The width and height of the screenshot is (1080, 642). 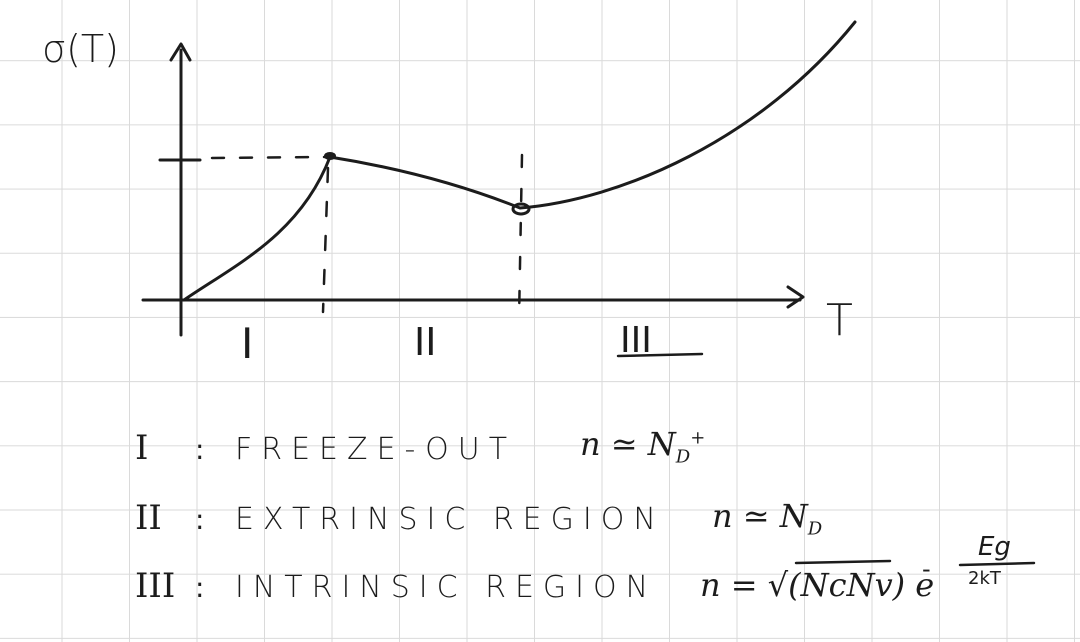 I want to click on x-axis-label: T, so click(x=839, y=320).